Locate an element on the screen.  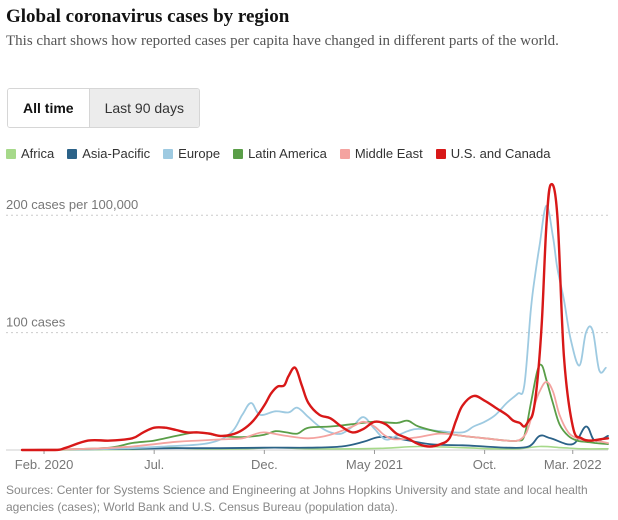
time-range-toggle: All time Last 90 days is located at coordinates (103, 108).